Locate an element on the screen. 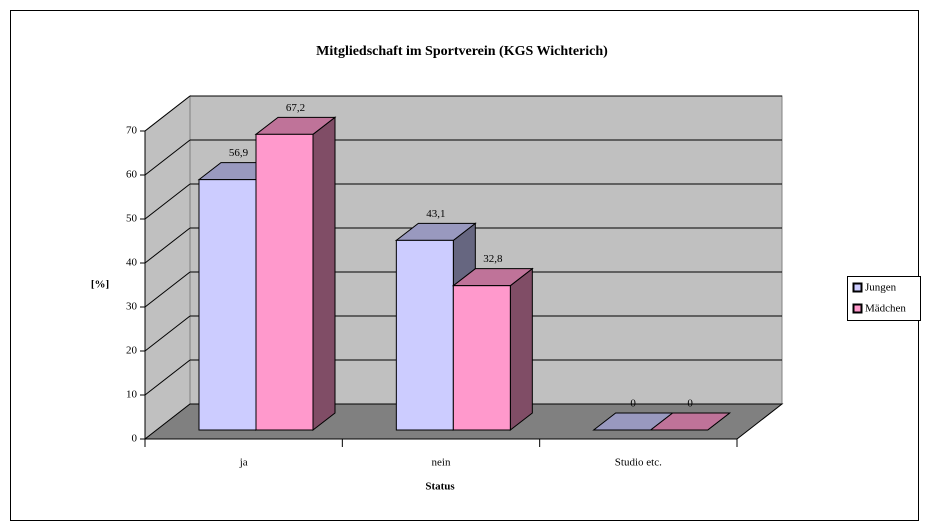 This screenshot has width=929, height=528. value-label: 67,2 is located at coordinates (295, 108).